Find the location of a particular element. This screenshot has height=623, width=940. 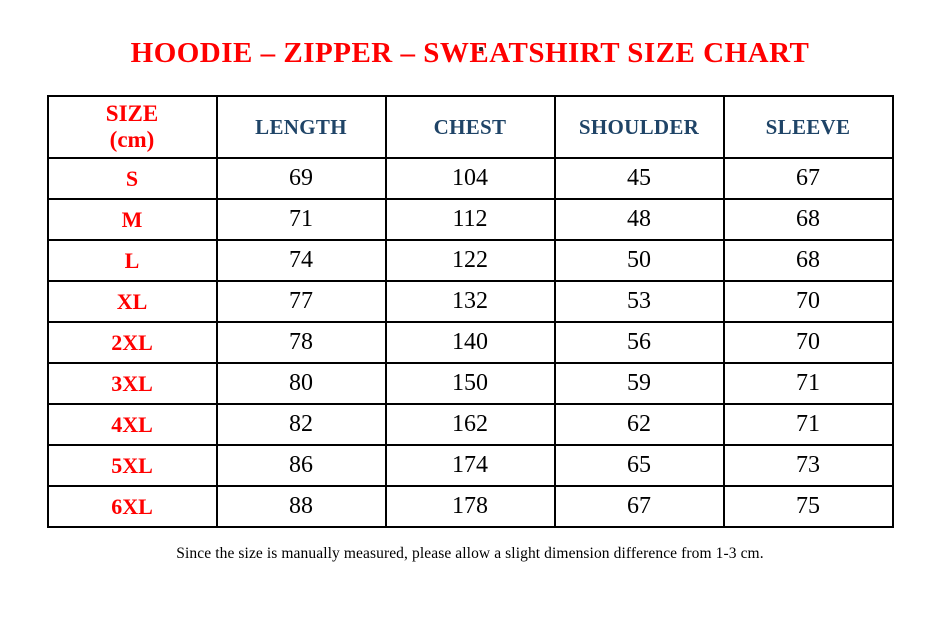

measurement-cell: 75 is located at coordinates (808, 506).